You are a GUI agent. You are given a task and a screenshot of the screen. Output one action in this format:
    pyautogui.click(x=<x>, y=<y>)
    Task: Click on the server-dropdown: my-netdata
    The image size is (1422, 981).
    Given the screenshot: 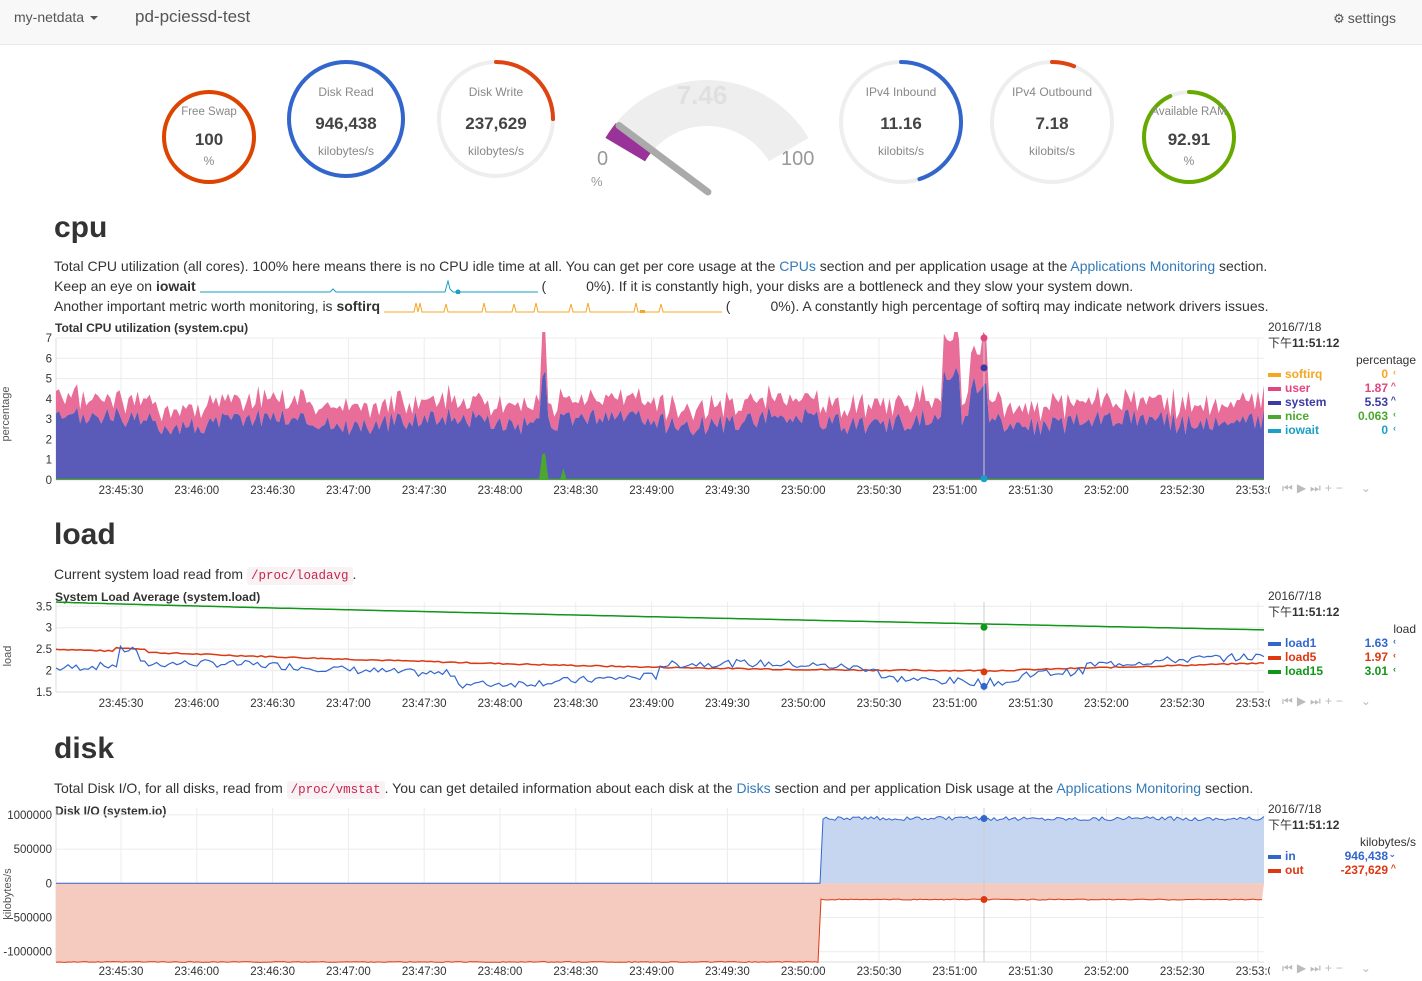 What is the action you would take?
    pyautogui.click(x=56, y=17)
    